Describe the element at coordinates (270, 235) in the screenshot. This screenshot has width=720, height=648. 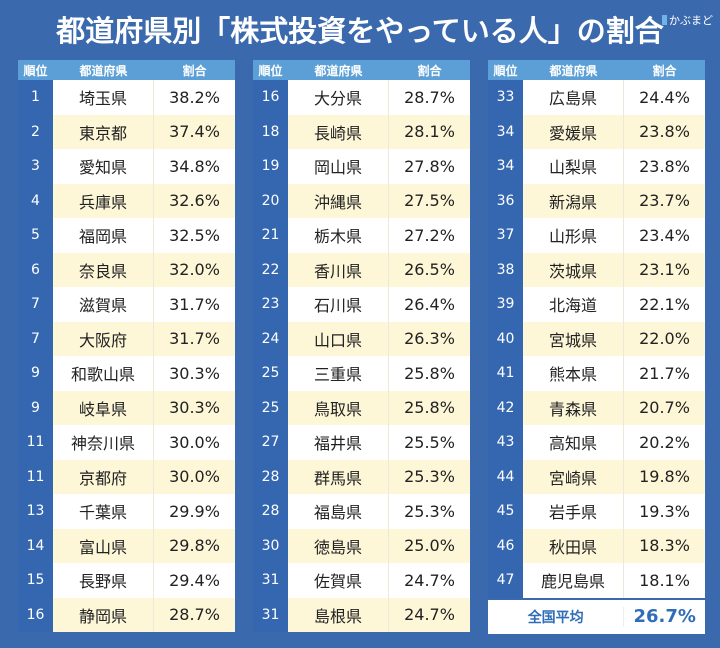
I see `rank-cell: 21` at that location.